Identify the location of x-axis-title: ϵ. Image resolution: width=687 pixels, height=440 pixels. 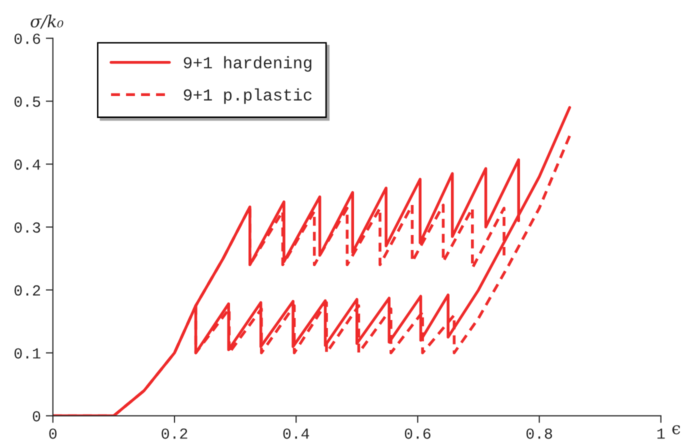
(676, 429).